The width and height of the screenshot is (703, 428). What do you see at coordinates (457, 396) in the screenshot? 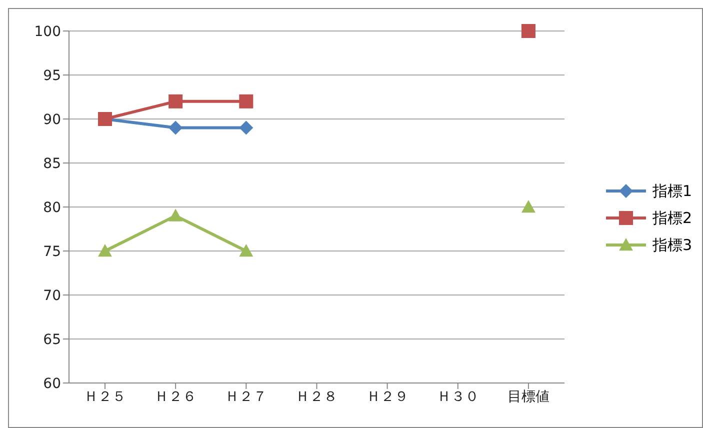
I see `x-tick-label: Ｈ３０` at bounding box center [457, 396].